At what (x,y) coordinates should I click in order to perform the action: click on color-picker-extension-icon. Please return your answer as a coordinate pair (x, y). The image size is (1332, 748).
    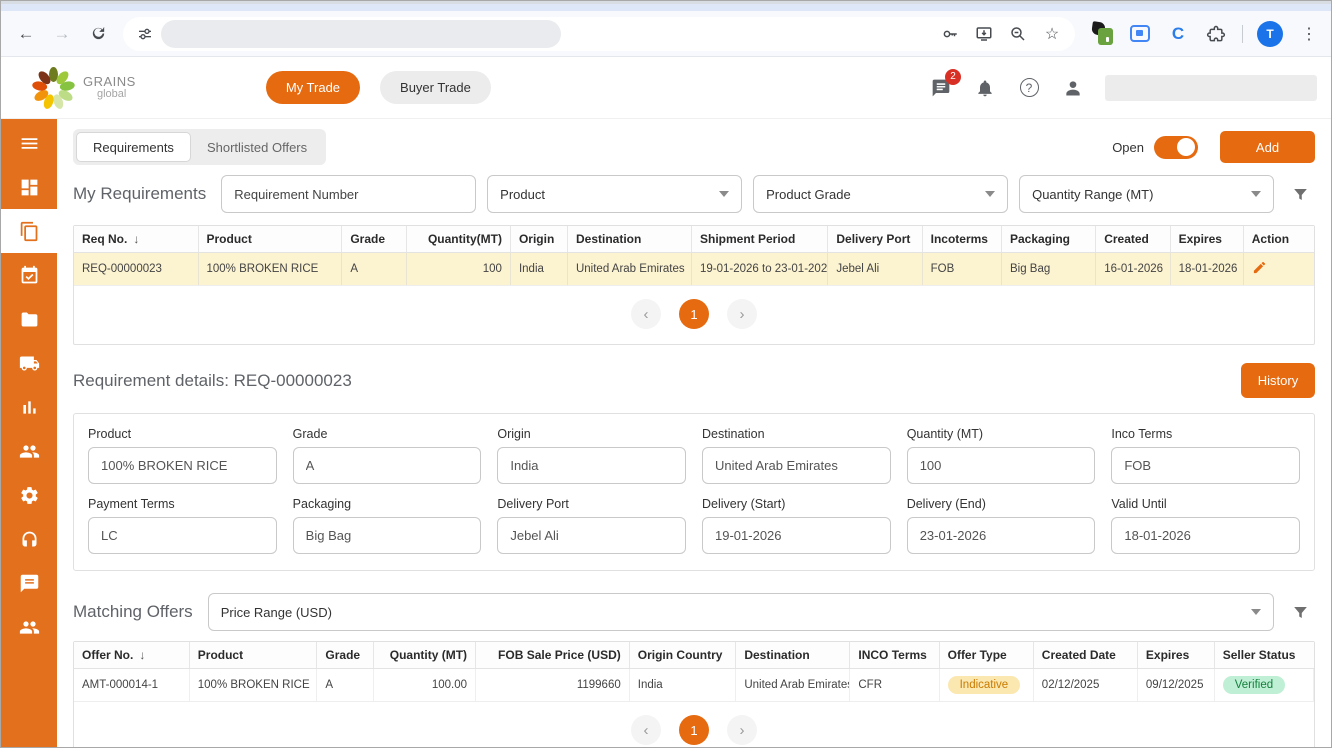
    Looking at the image, I should click on (1102, 33).